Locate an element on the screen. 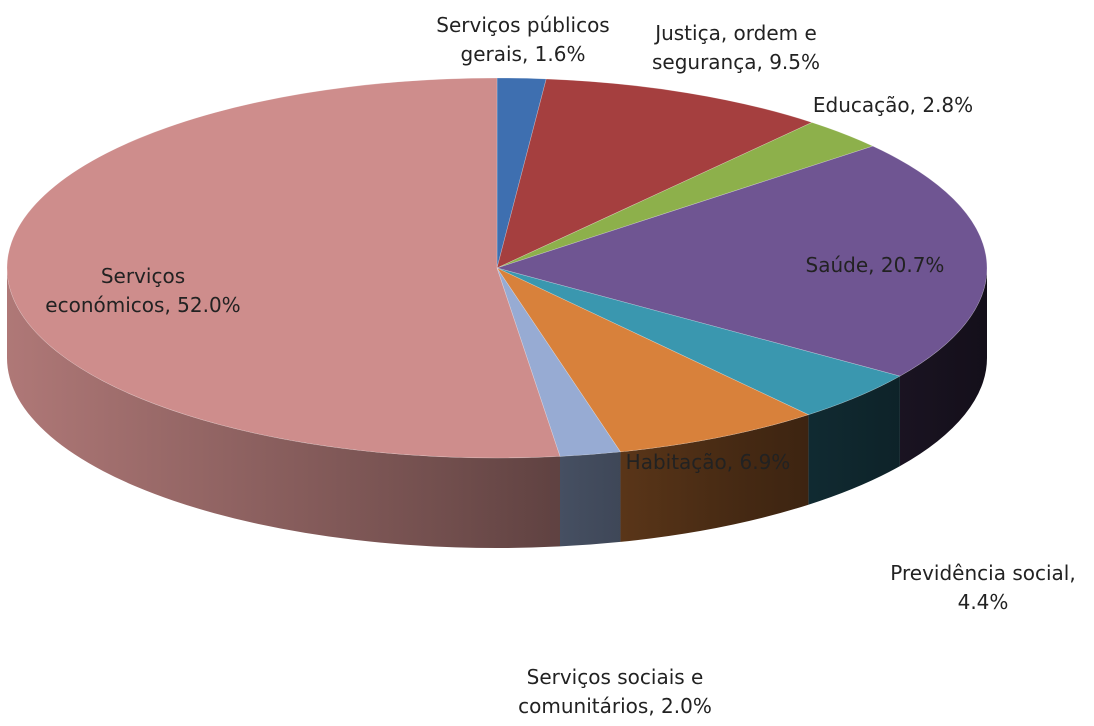  pie-slice-label-line: Habitação, 6.9% is located at coordinates (708, 462).